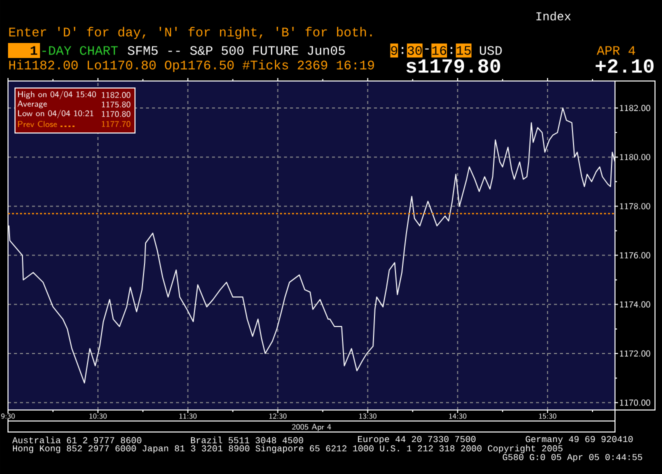 This screenshot has height=474, width=662. What do you see at coordinates (572, 458) in the screenshot?
I see `text: G580 G:0 05 Apr 05 0:44:55` at bounding box center [572, 458].